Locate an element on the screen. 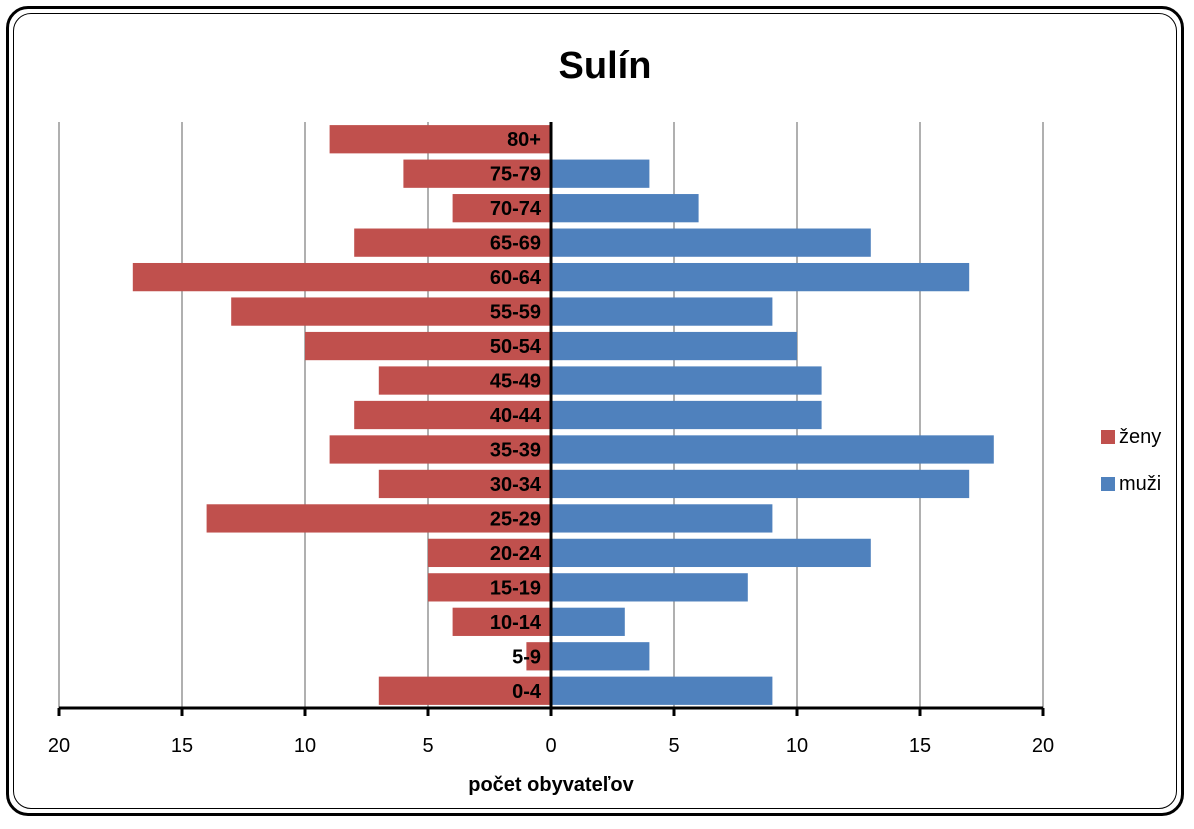  category-label: 20-24 is located at coordinates (516, 554).